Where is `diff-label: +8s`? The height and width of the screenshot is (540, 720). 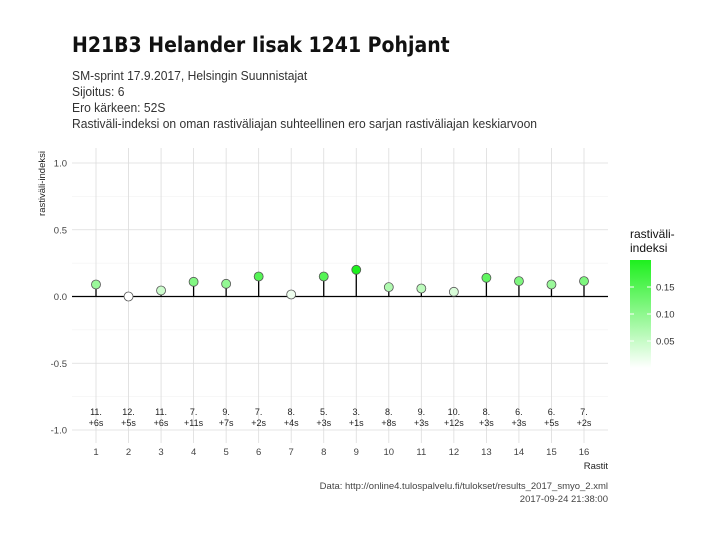 diff-label: +8s is located at coordinates (388, 423).